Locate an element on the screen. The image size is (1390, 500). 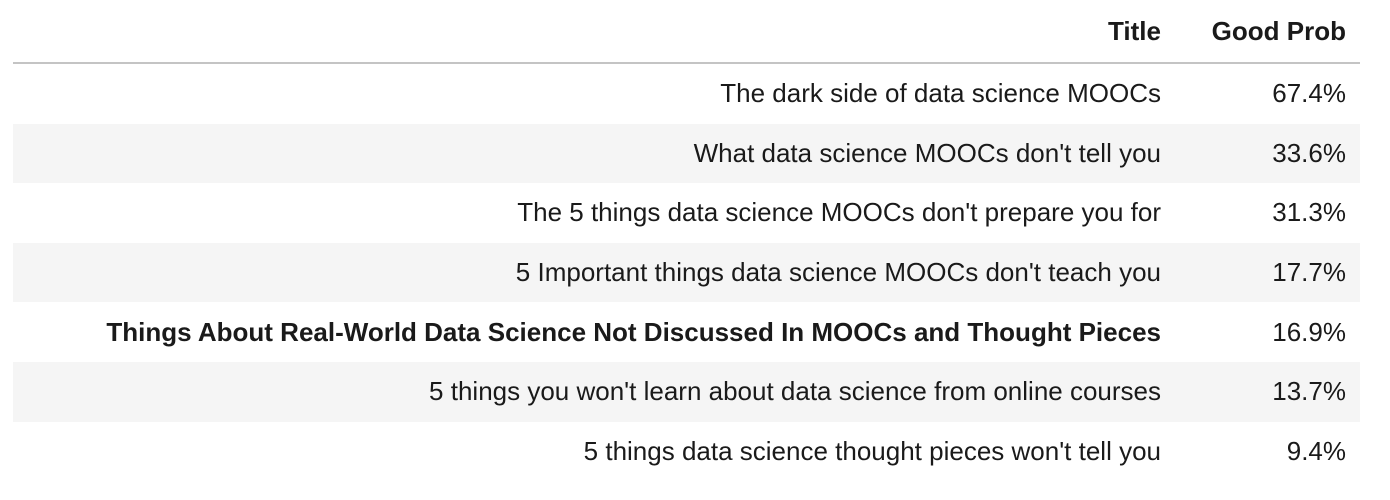
good-prob-cell: 16.9% is located at coordinates (1309, 331).